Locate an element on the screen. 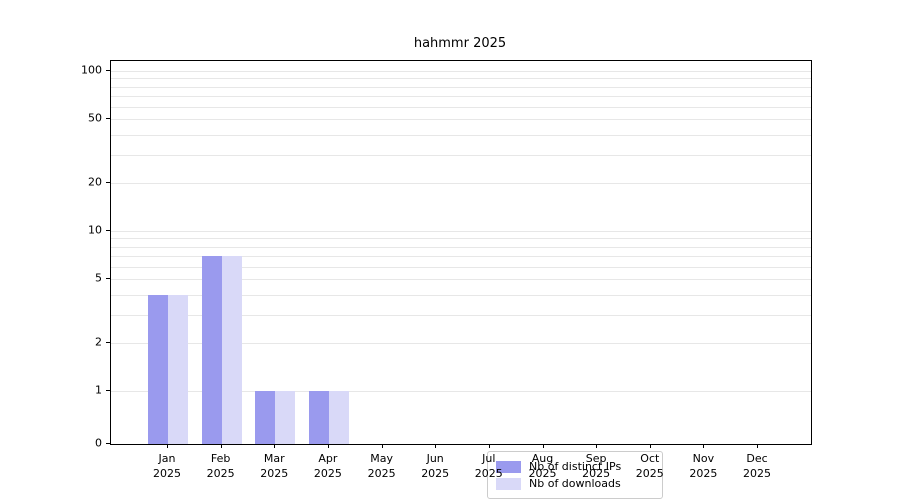  x-tick-label: Jun 2025 is located at coordinates (435, 466).